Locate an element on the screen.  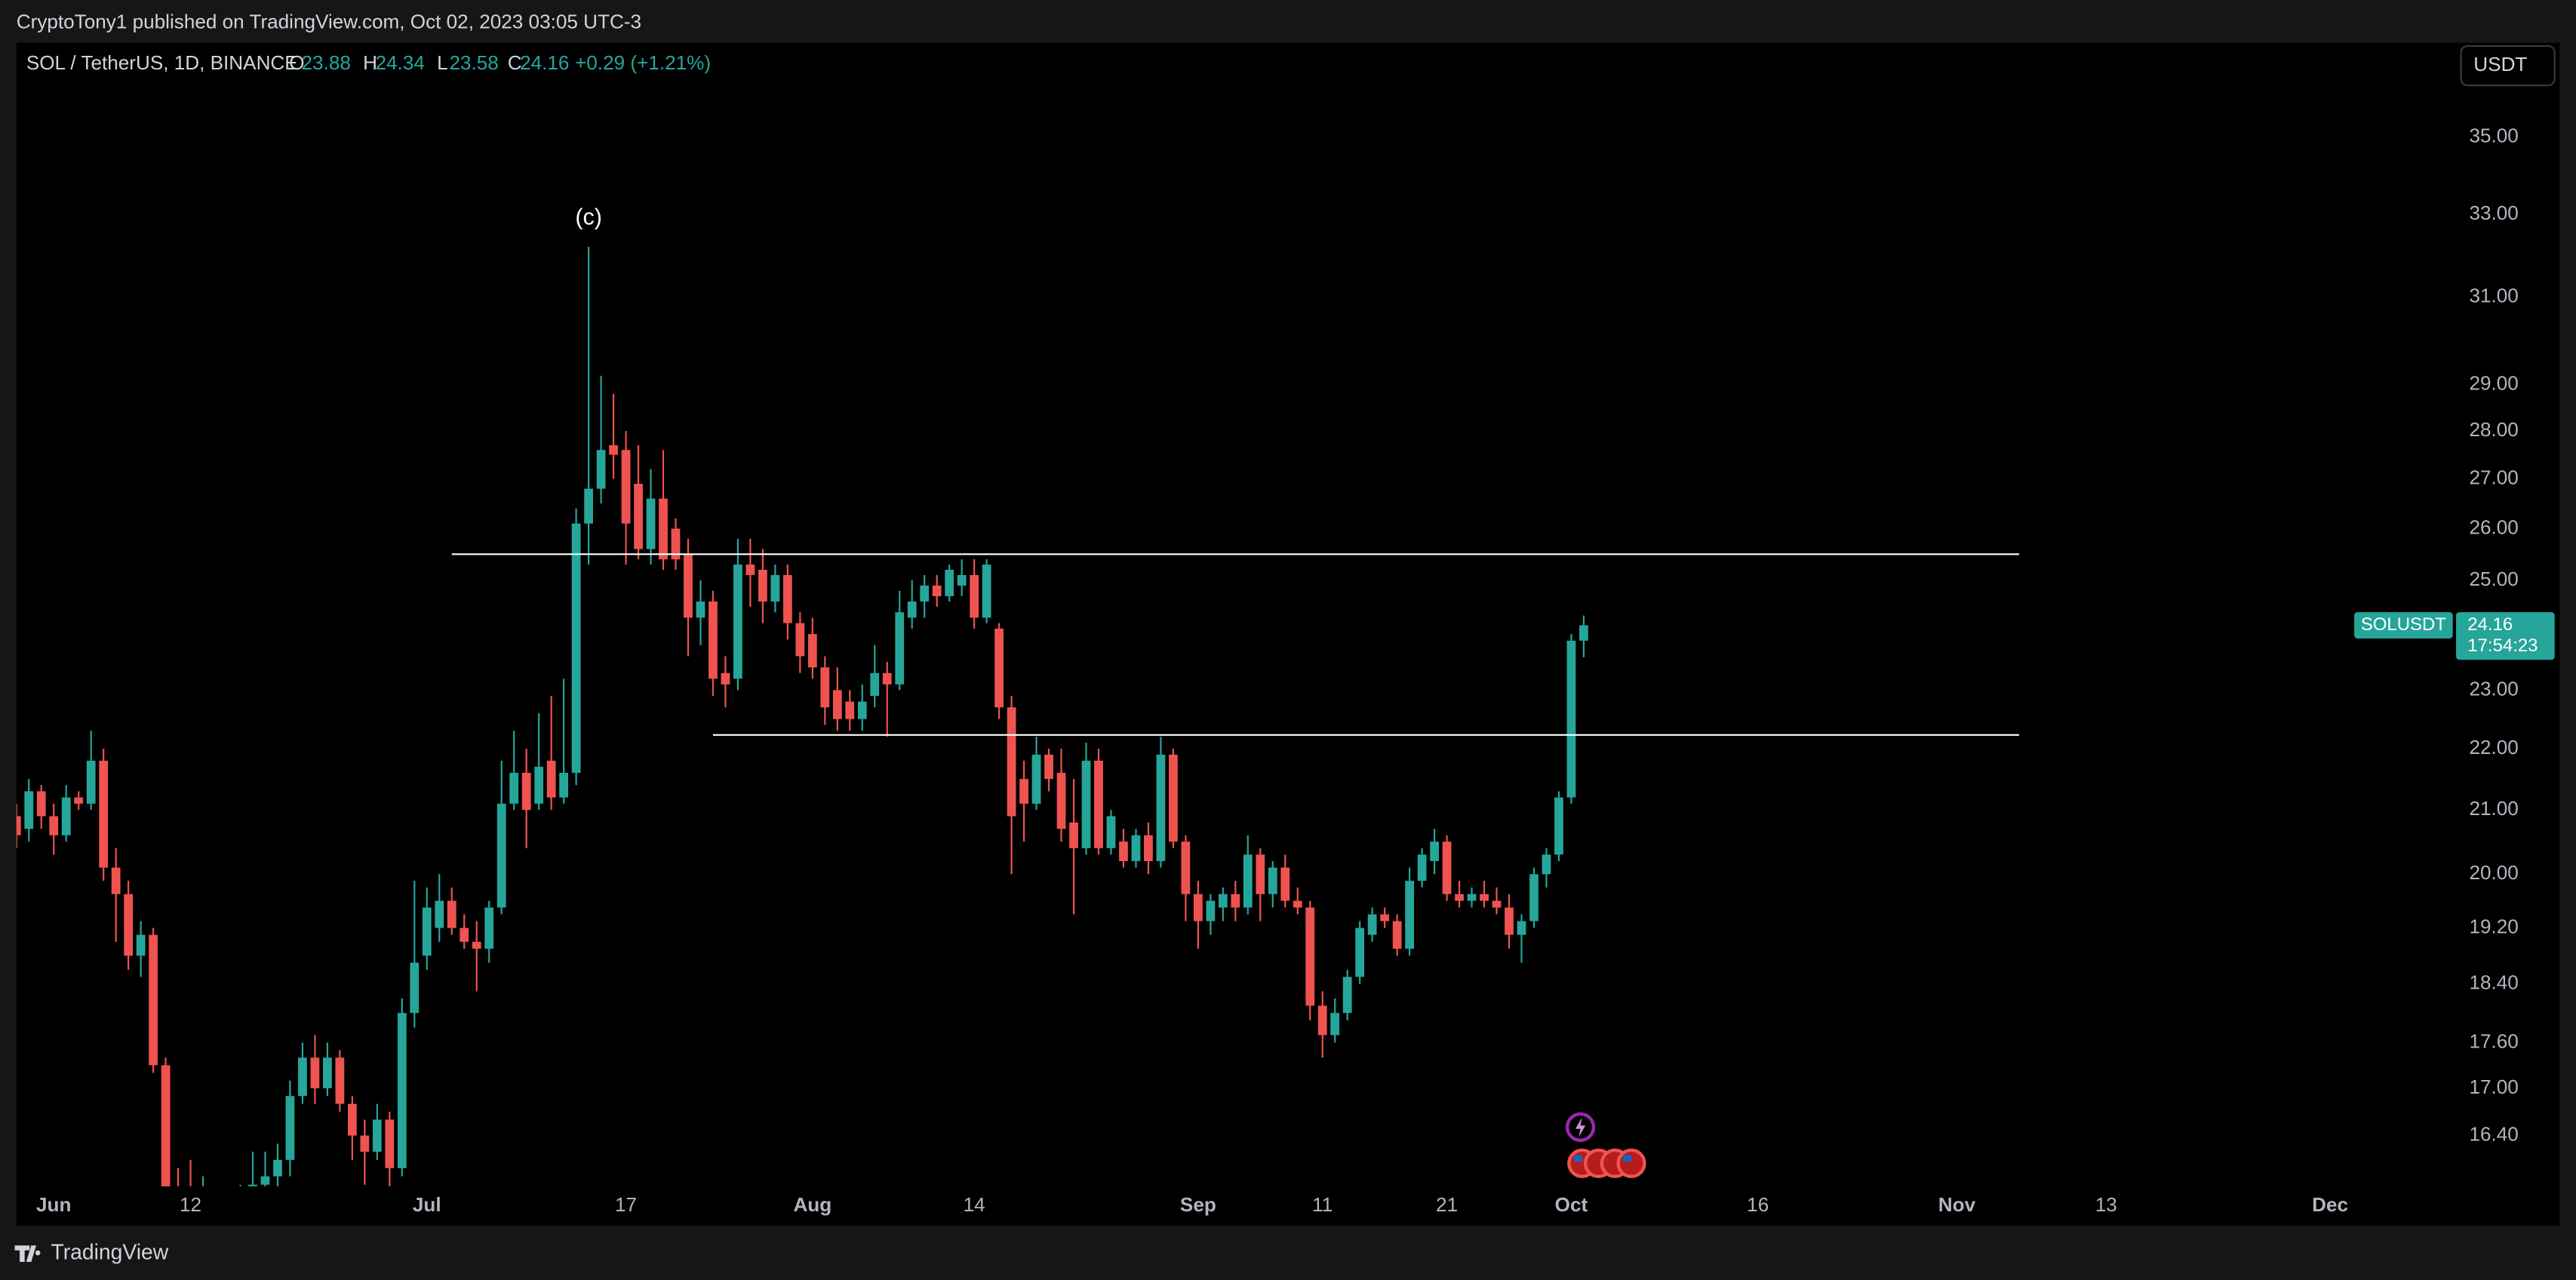
legend-key: C is located at coordinates (515, 63).